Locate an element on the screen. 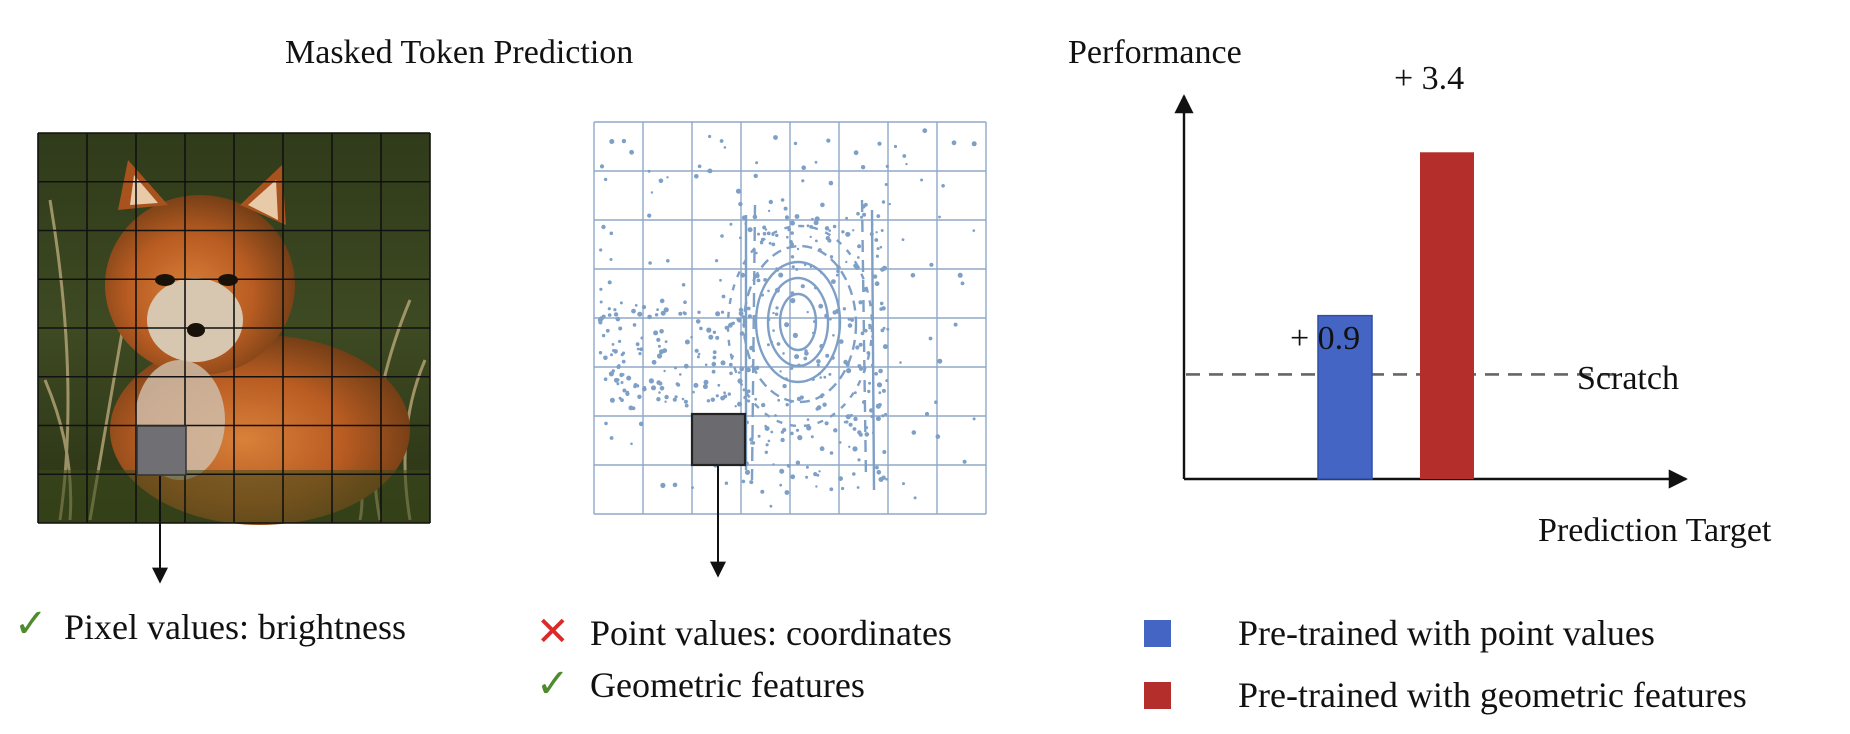 The image size is (1850, 734). legend-swatch-geometric-features is located at coordinates (1157, 695).